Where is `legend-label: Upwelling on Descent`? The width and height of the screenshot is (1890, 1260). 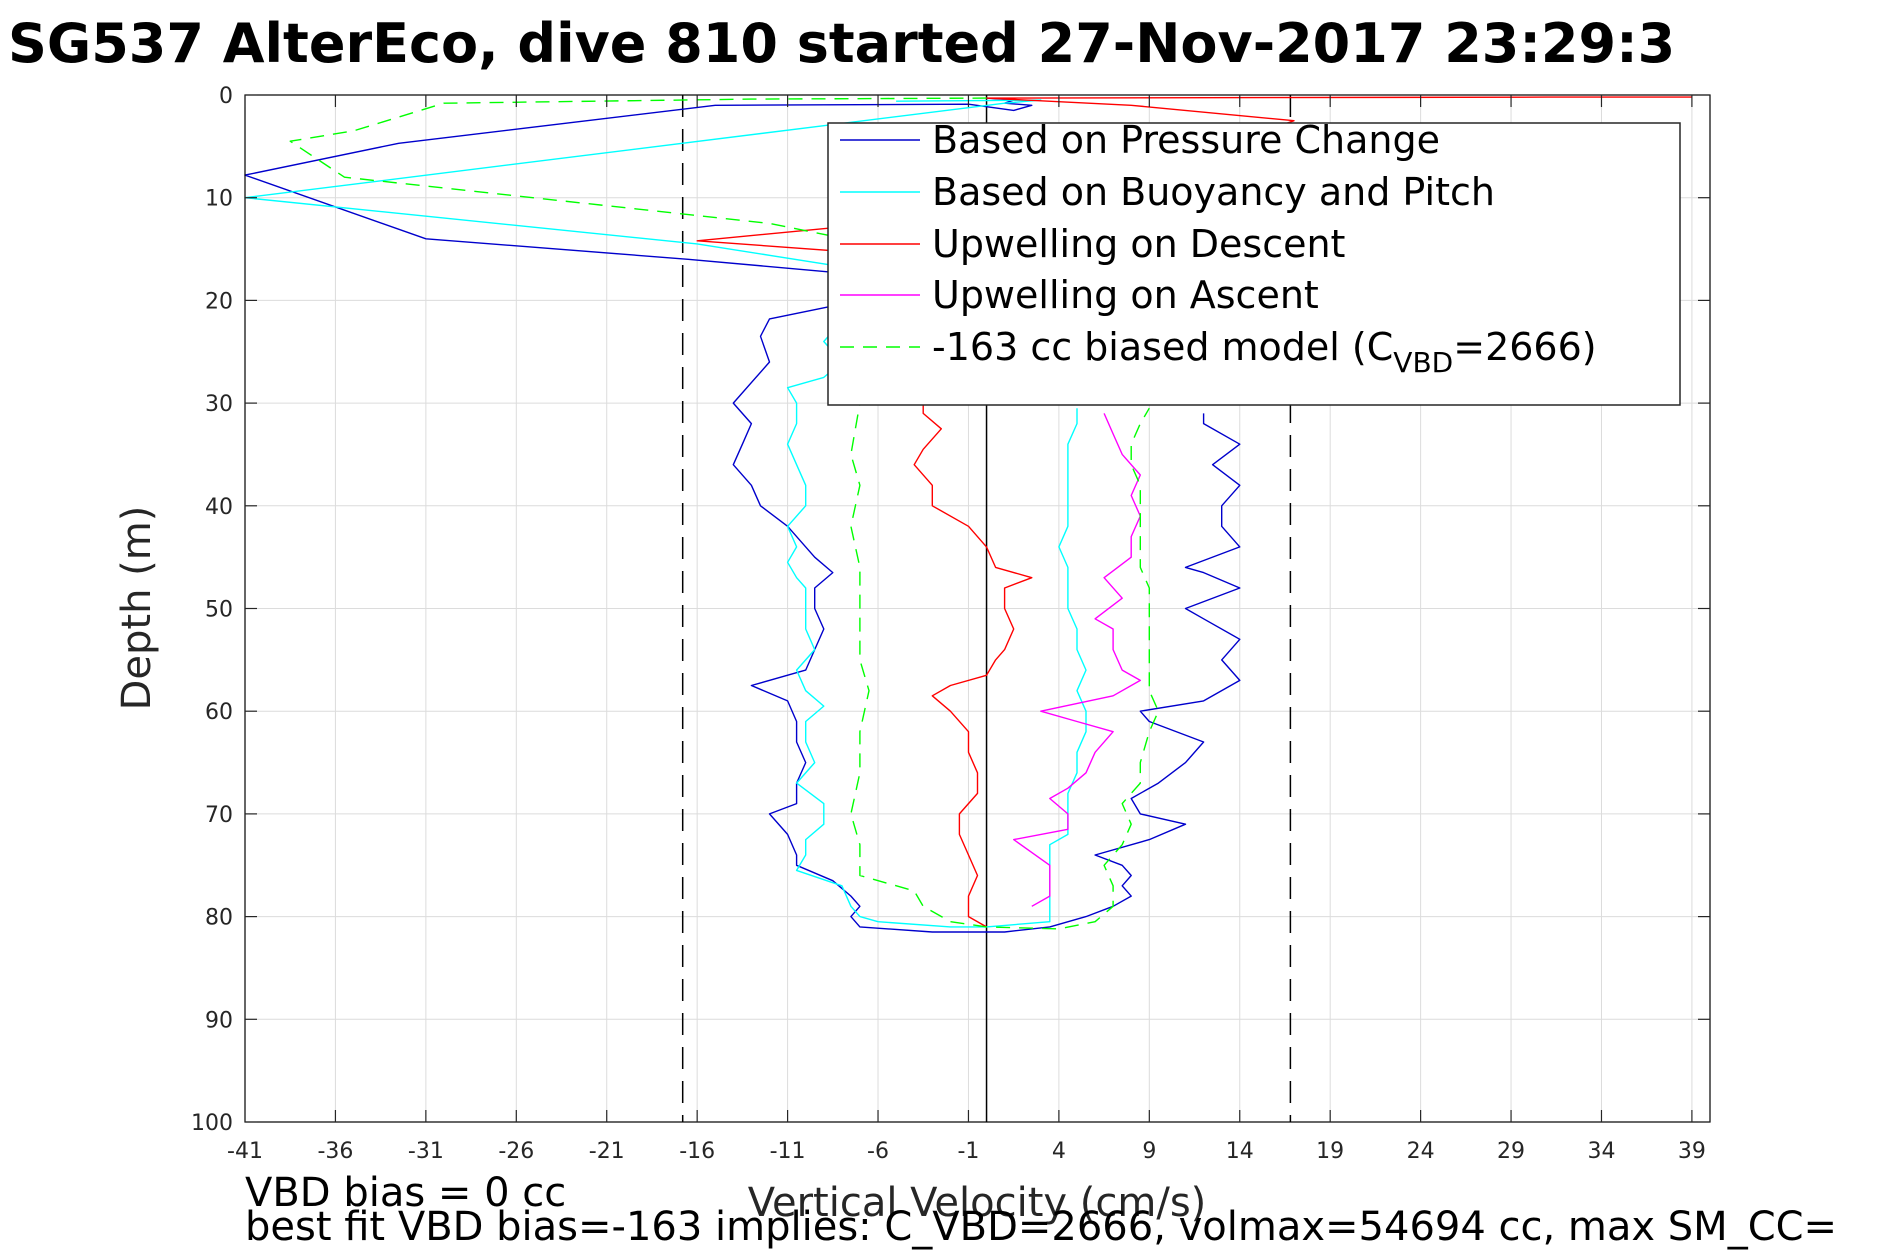 legend-label: Upwelling on Descent is located at coordinates (1138, 244).